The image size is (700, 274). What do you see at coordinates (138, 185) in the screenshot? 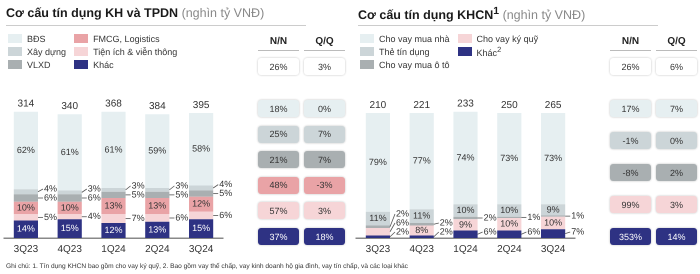
I see `data-label: 3%` at bounding box center [138, 185].